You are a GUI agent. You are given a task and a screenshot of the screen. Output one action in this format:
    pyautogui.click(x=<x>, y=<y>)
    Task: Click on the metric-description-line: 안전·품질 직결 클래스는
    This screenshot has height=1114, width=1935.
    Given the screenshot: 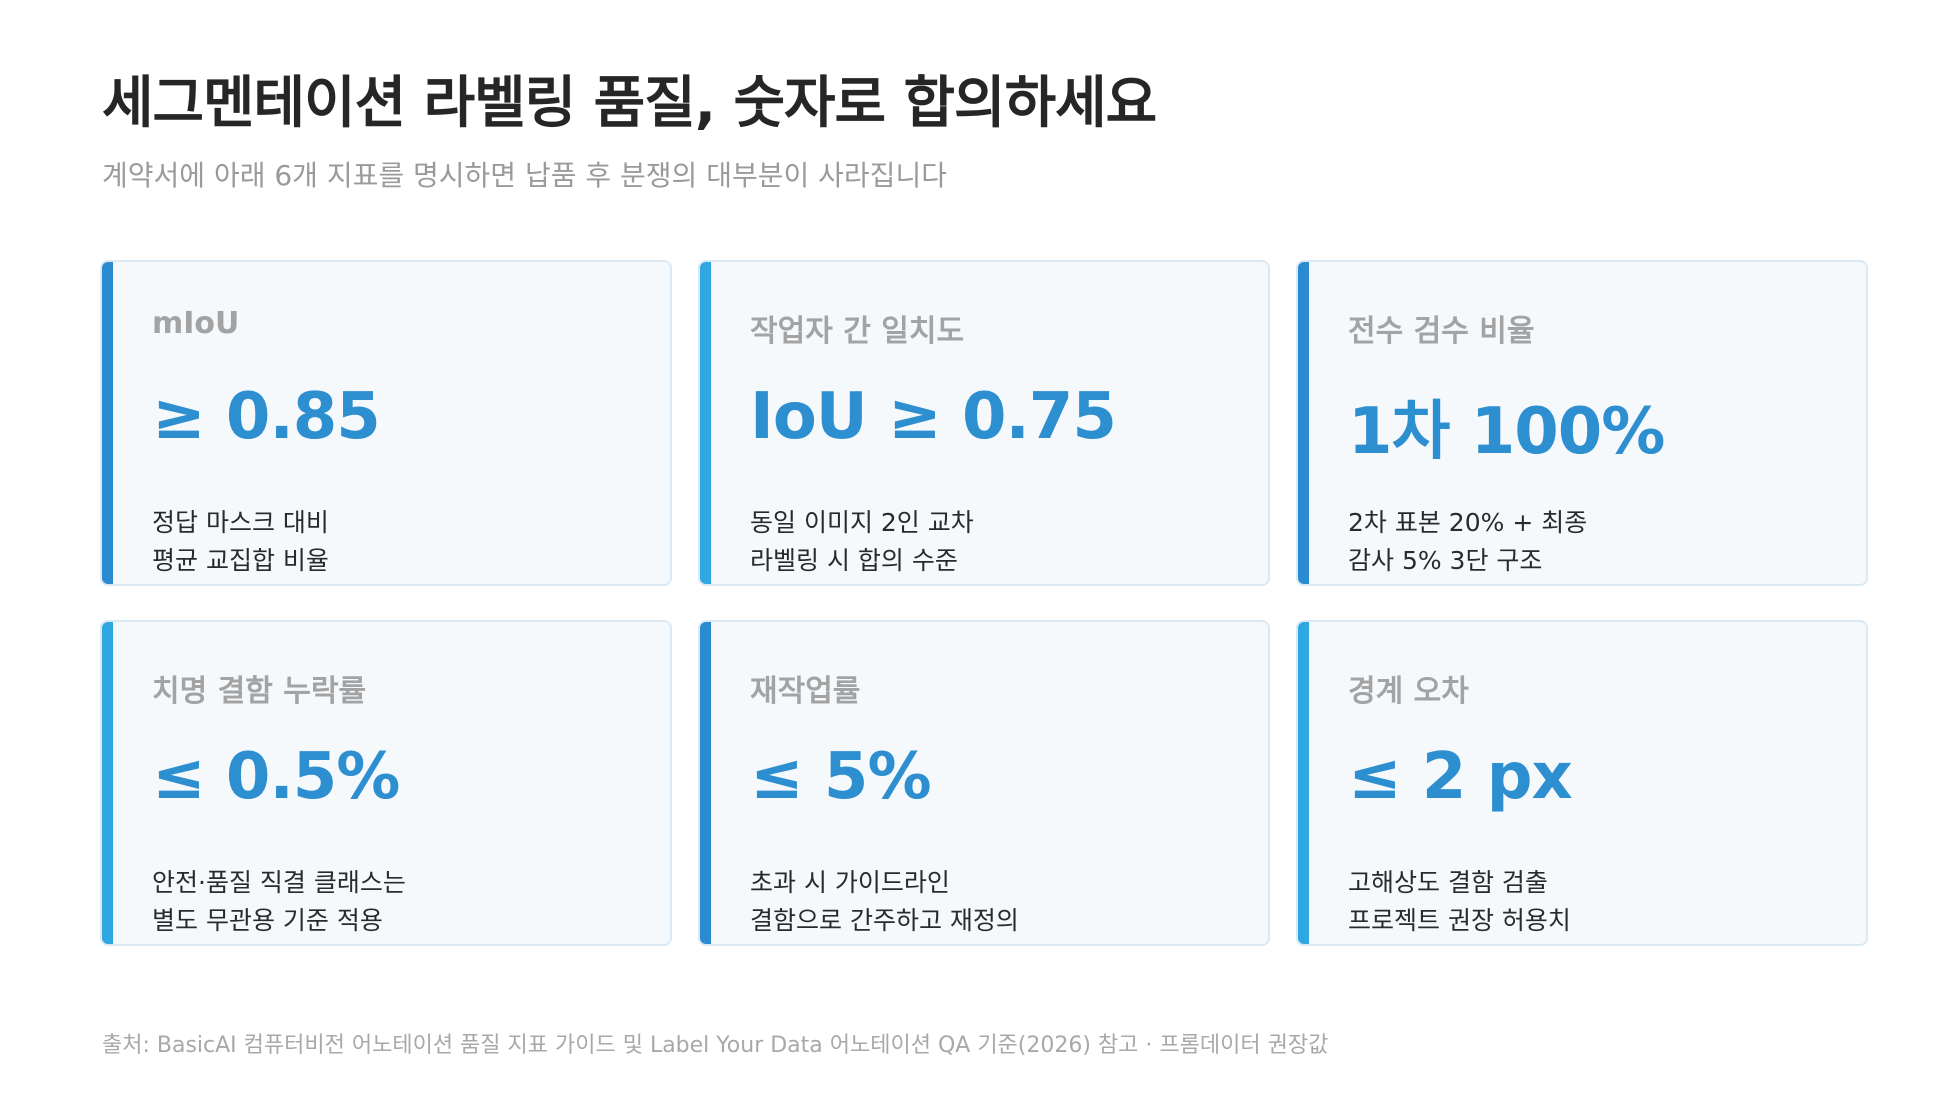 What is the action you would take?
    pyautogui.click(x=279, y=882)
    